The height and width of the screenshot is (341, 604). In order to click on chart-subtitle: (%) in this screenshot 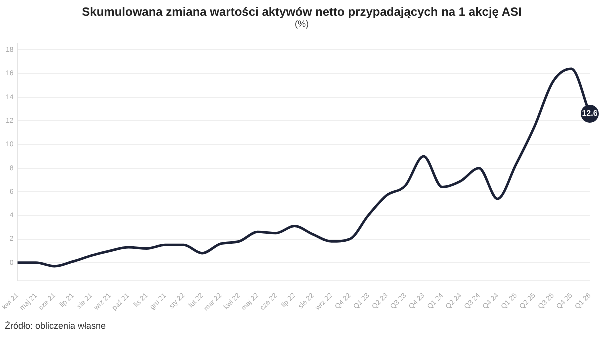, I will do `click(302, 24)`.